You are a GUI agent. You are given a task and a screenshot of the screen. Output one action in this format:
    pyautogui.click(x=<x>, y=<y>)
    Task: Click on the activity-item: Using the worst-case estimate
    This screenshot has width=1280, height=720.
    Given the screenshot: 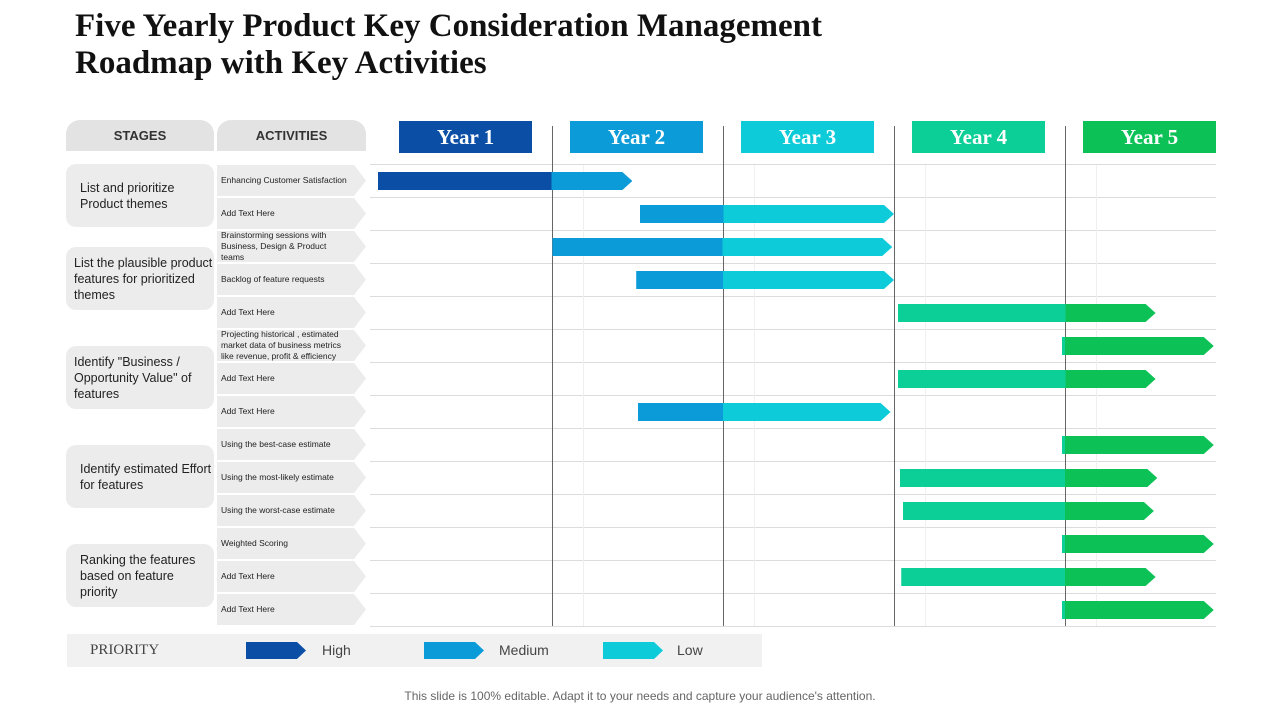 What is the action you would take?
    pyautogui.click(x=291, y=510)
    